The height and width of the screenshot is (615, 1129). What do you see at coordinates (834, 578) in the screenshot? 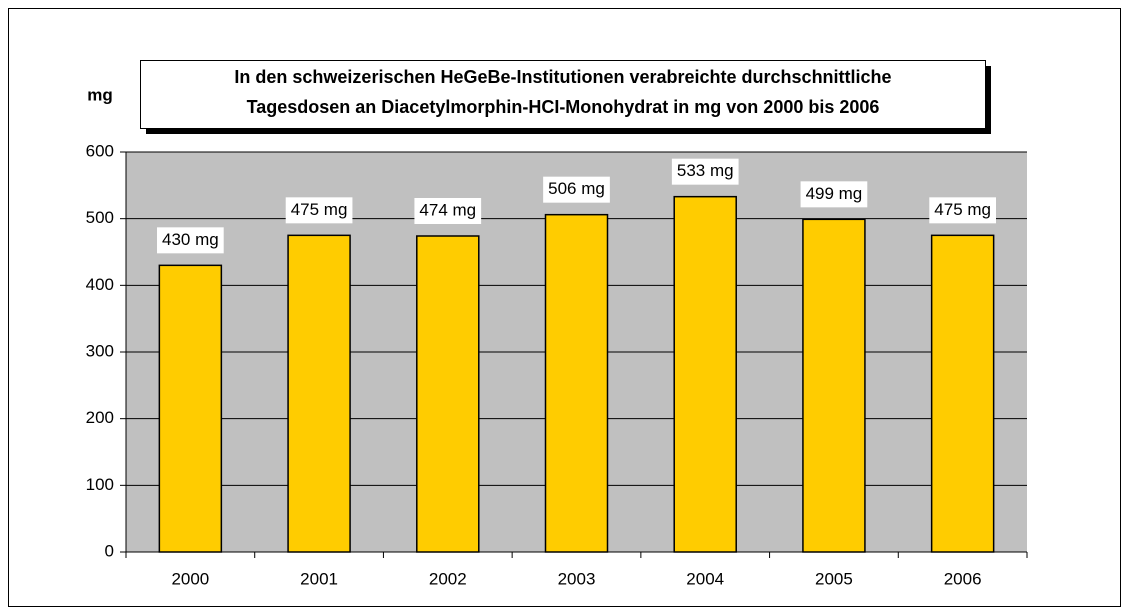
I see `x-tick-label: 2005` at bounding box center [834, 578].